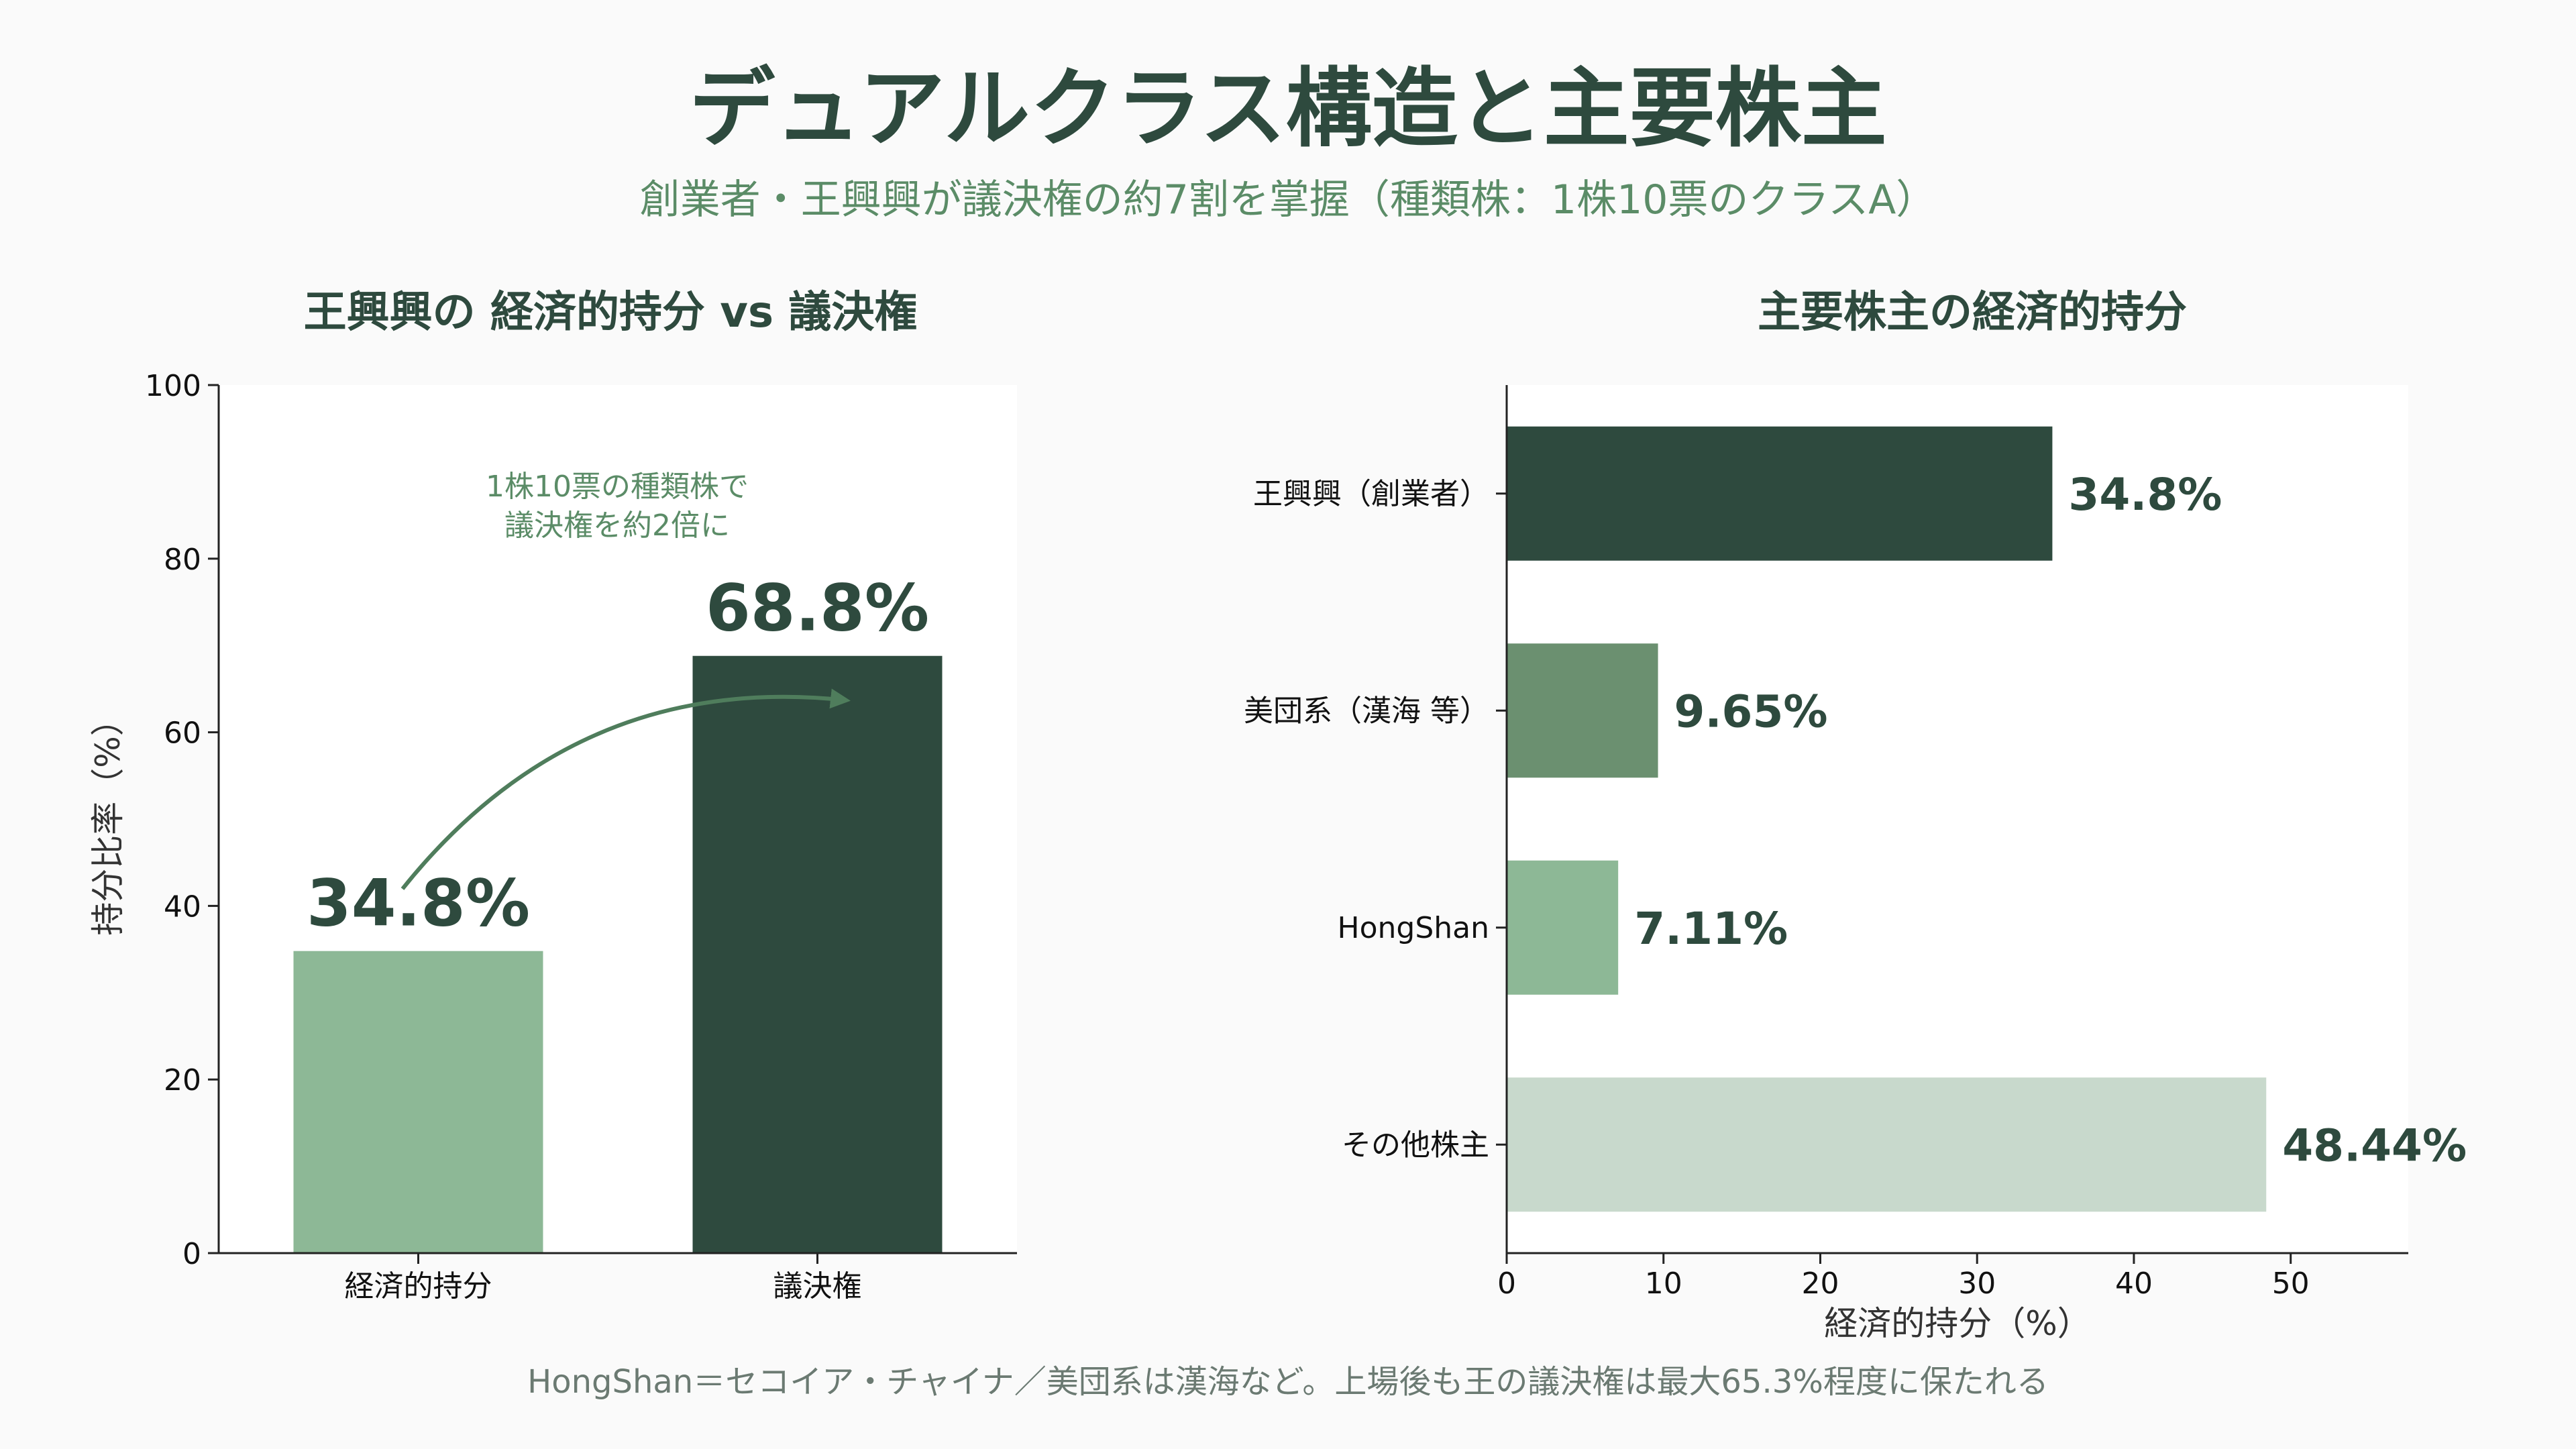  I want to click on left-chart-title: 王興興の 経済的持分 vs 議決権, so click(610, 312).